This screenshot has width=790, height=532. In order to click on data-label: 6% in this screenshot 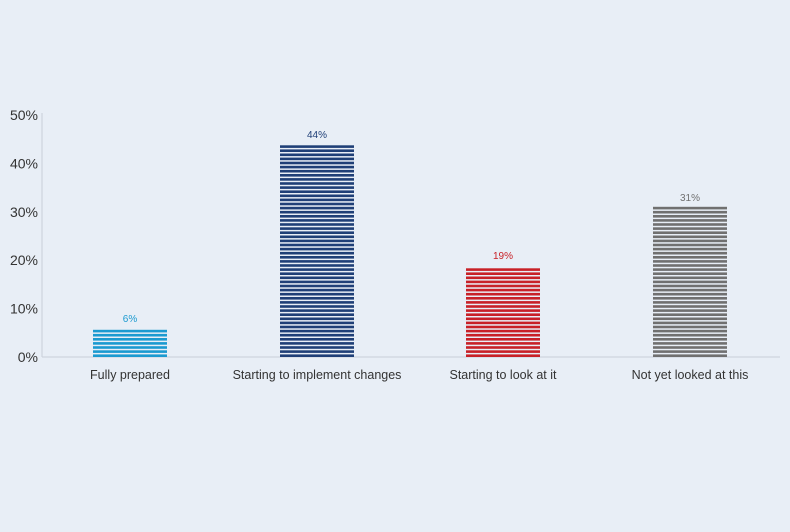, I will do `click(130, 319)`.